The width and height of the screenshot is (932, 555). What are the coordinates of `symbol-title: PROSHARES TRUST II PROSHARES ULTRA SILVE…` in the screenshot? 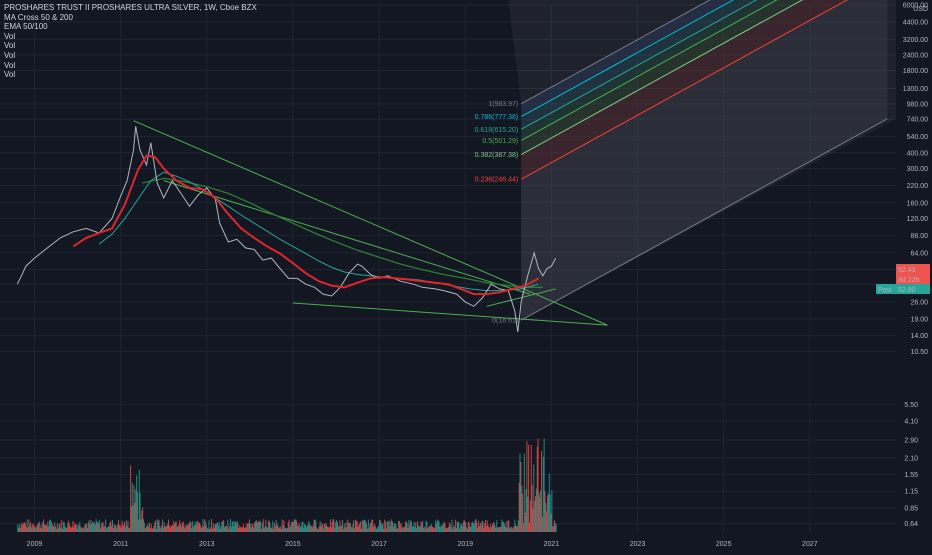 It's located at (130, 7).